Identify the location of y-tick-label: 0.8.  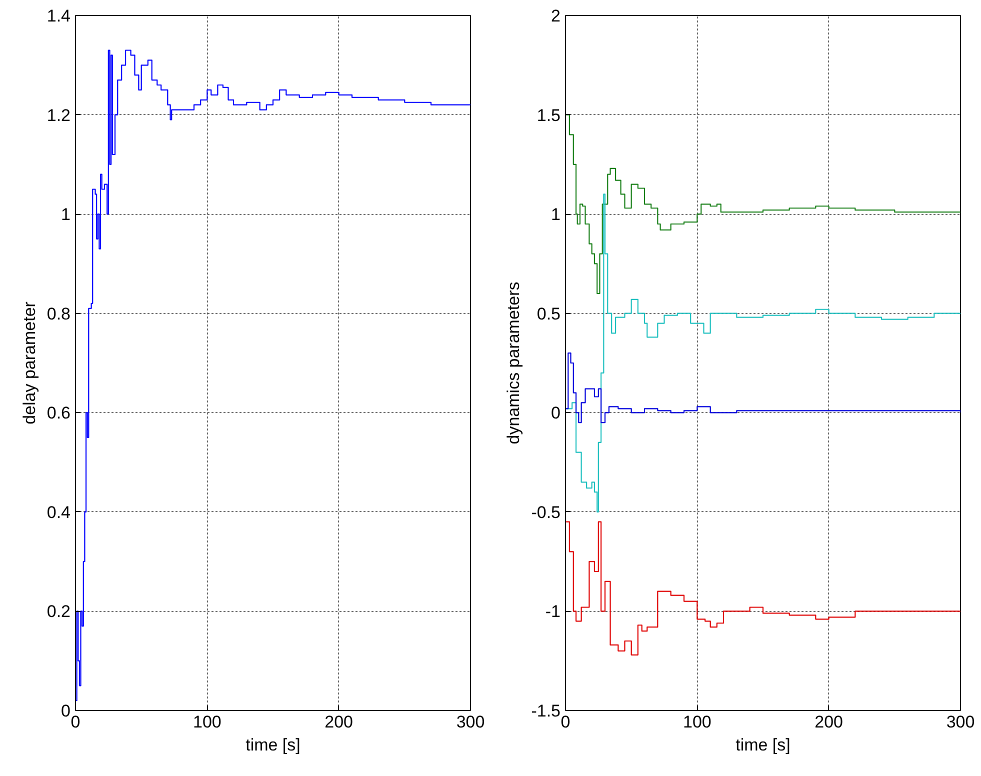
(58, 314).